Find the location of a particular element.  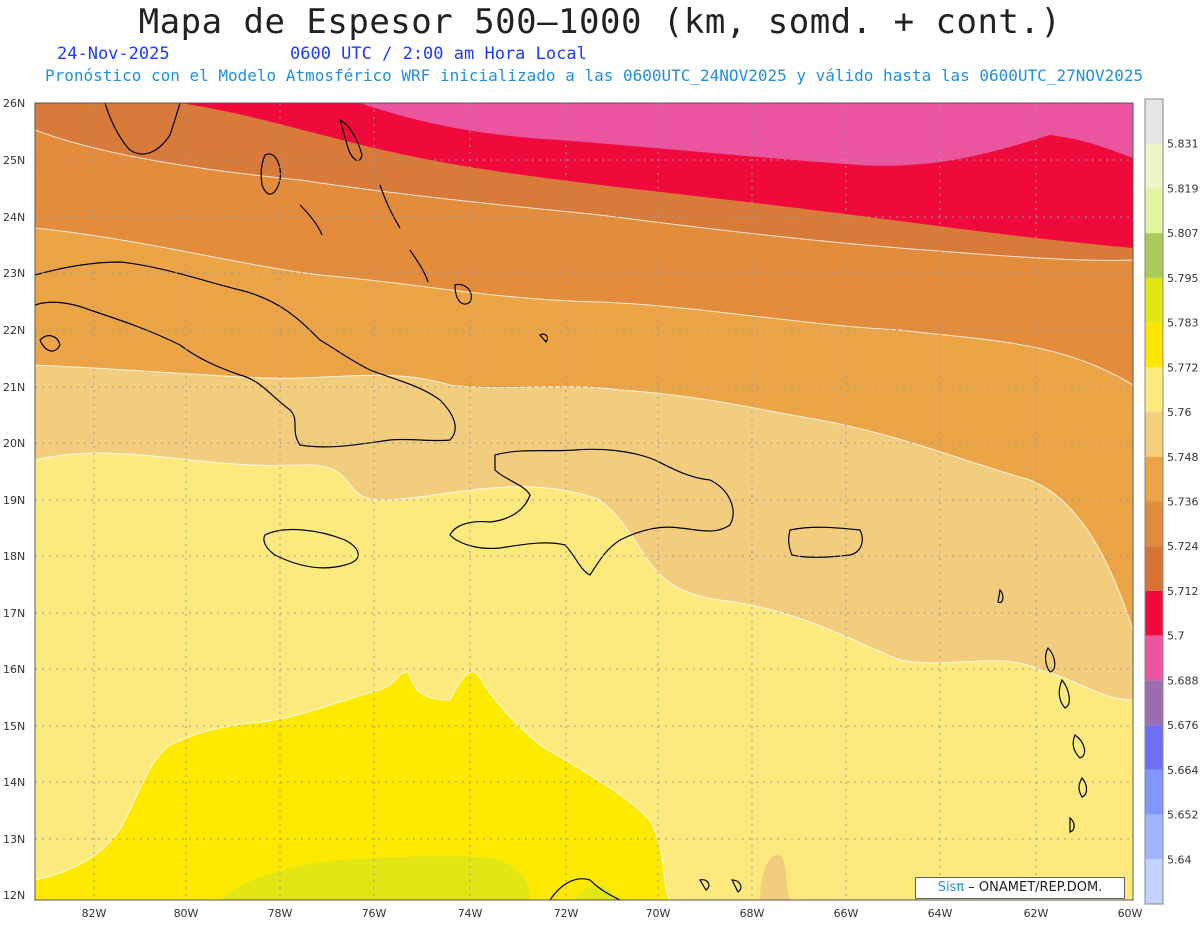

coast-bahamas-eleuthera is located at coordinates (390, 206).